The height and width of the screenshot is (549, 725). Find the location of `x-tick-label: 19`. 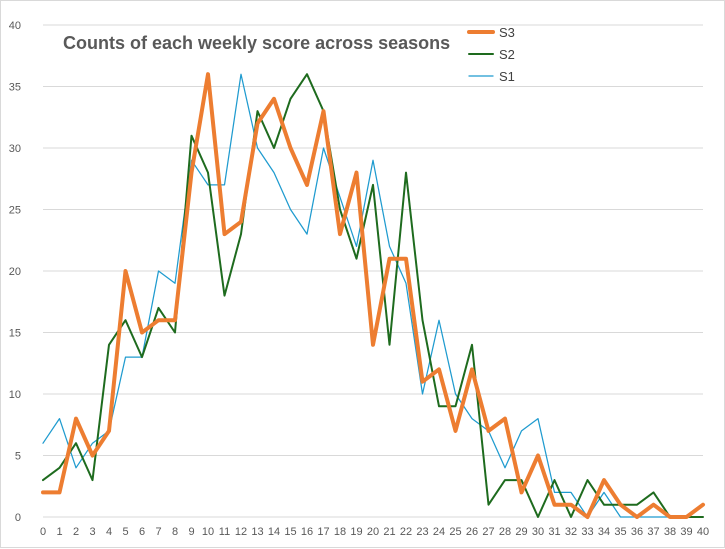

x-tick-label: 19 is located at coordinates (356, 532).